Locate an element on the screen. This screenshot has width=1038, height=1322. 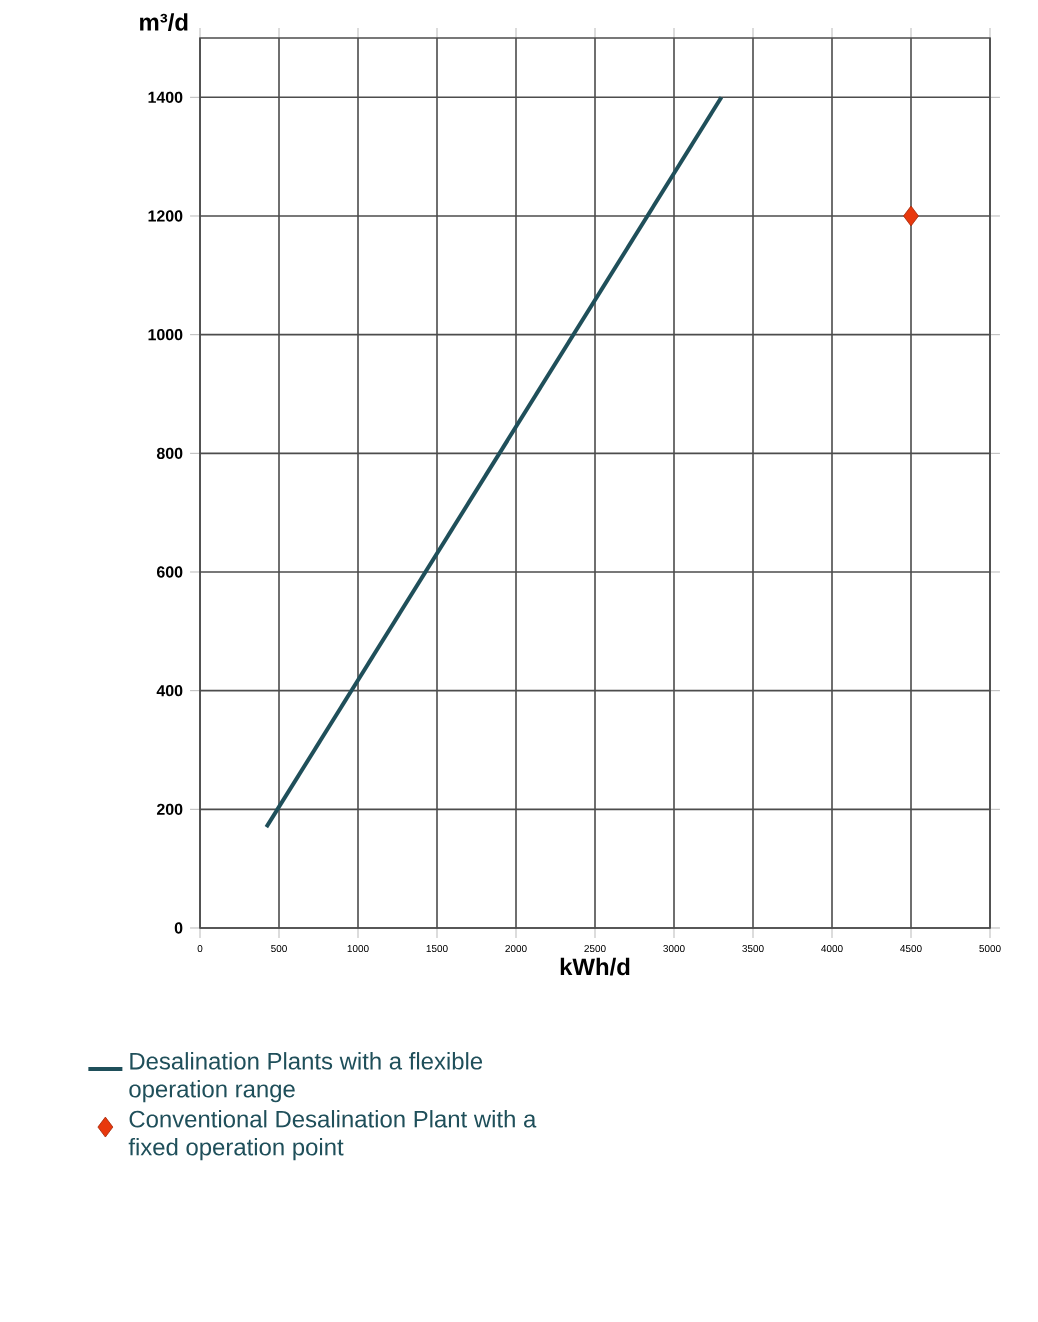
x-axis-title: kWh/d is located at coordinates (595, 966).